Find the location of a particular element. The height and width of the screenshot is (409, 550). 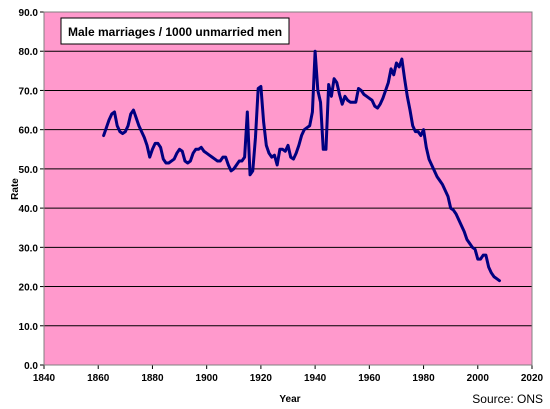

y-tick-label: 40.0 is located at coordinates (29, 209).